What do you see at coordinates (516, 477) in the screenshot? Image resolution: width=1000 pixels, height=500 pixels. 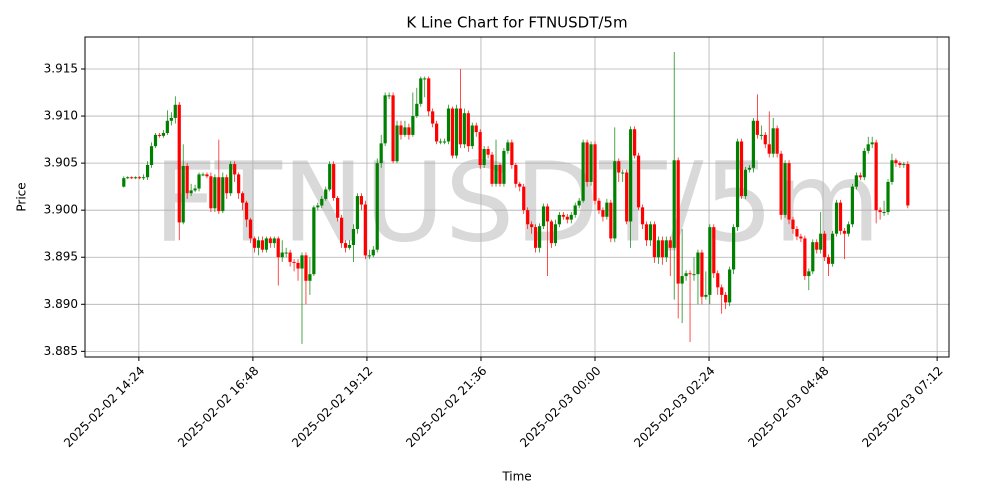 I see `x-axis-label: Time` at bounding box center [516, 477].